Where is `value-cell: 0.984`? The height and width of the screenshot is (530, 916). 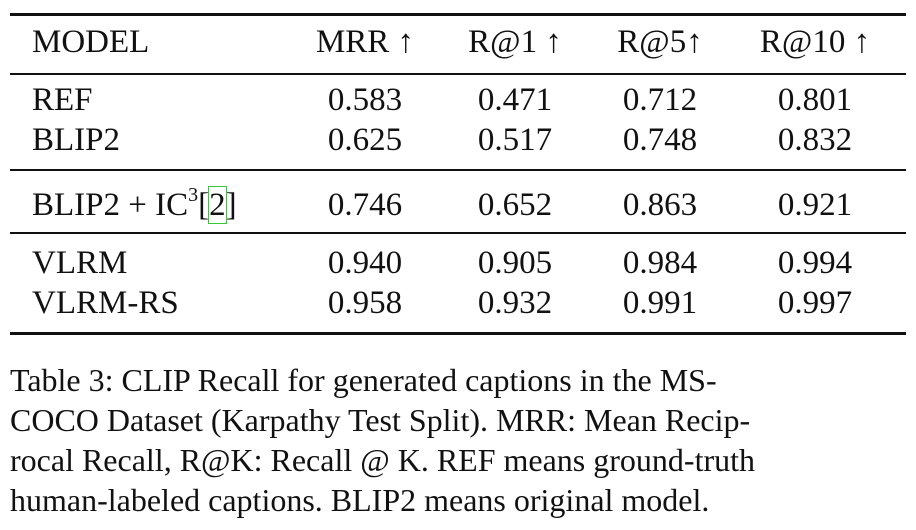 value-cell: 0.984 is located at coordinates (660, 263).